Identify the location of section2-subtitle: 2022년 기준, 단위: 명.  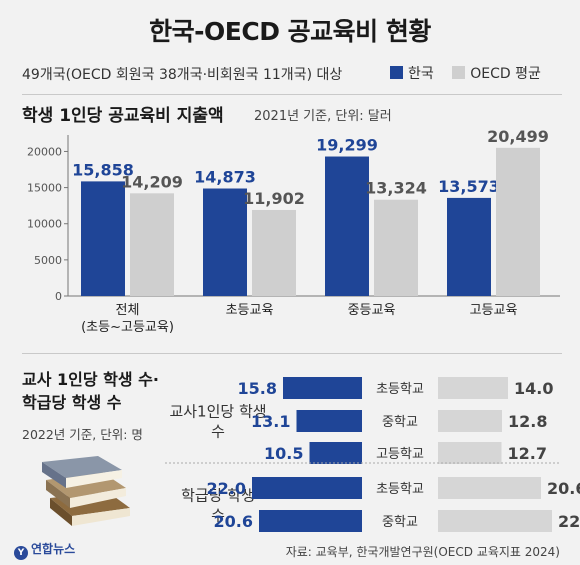
(82, 434).